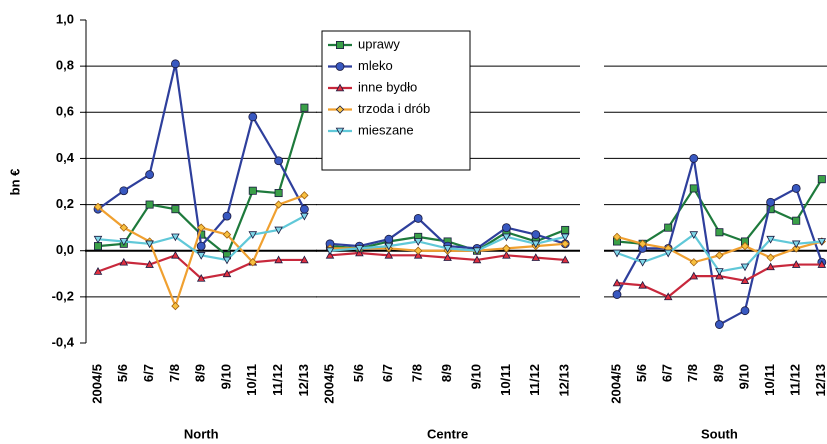 This screenshot has height=444, width=827. What do you see at coordinates (201, 433) in the screenshot?
I see `panel-title: North` at bounding box center [201, 433].